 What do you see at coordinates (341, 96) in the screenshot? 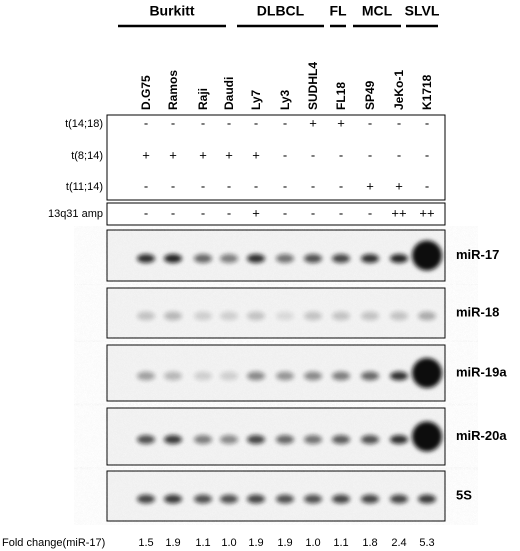
I see `lane-label: FL18` at bounding box center [341, 96].